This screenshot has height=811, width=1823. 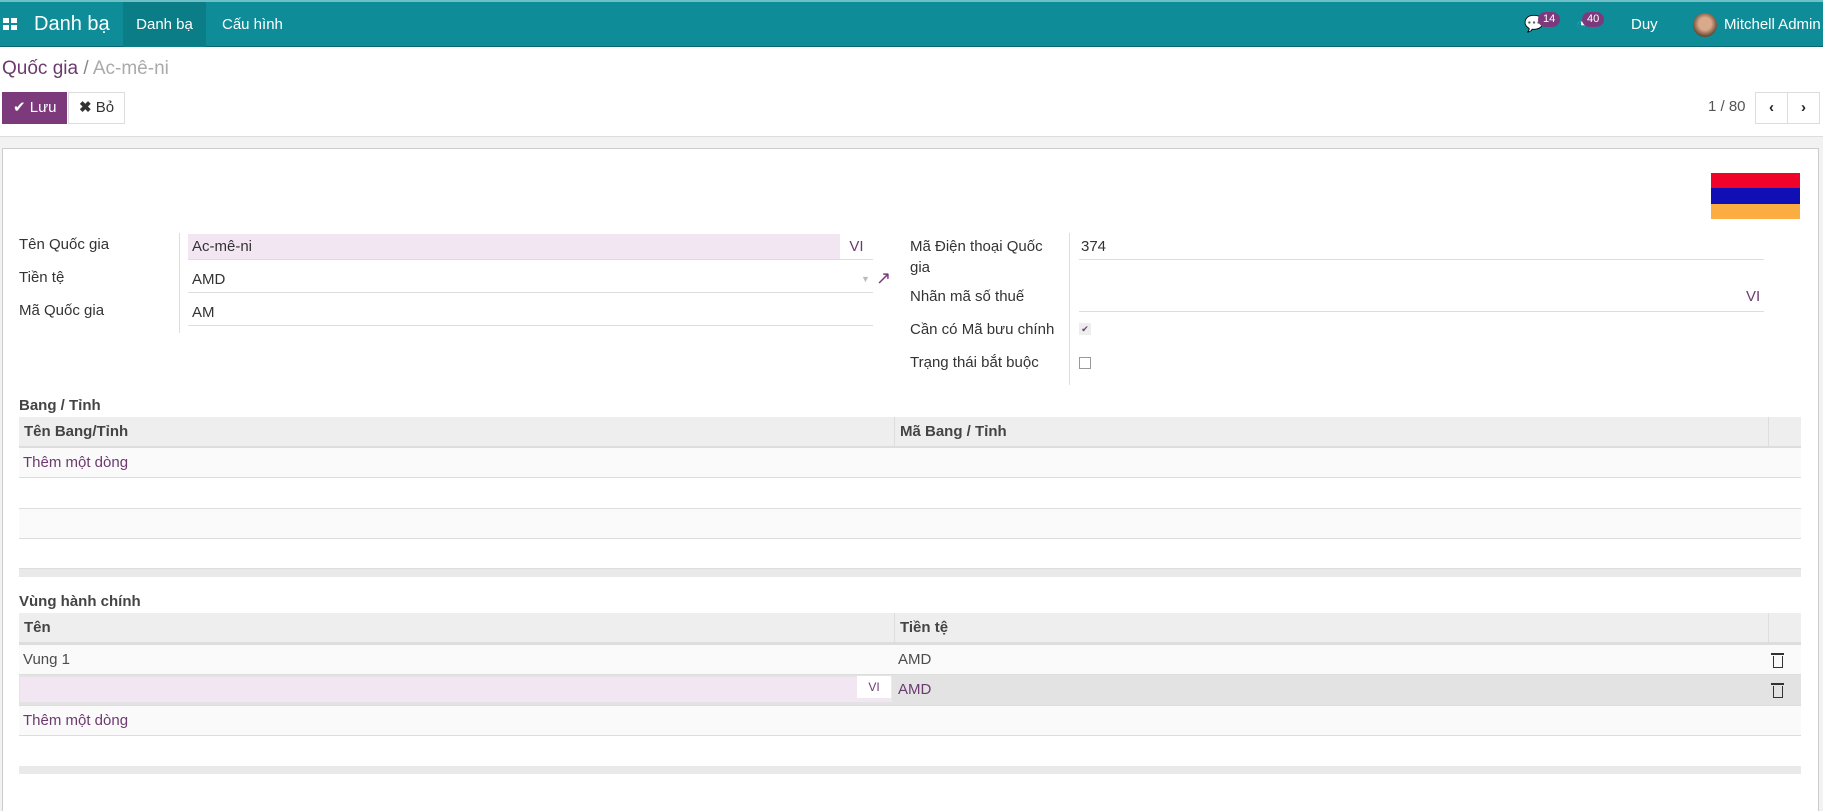 I want to click on code-underline, so click(x=530, y=325).